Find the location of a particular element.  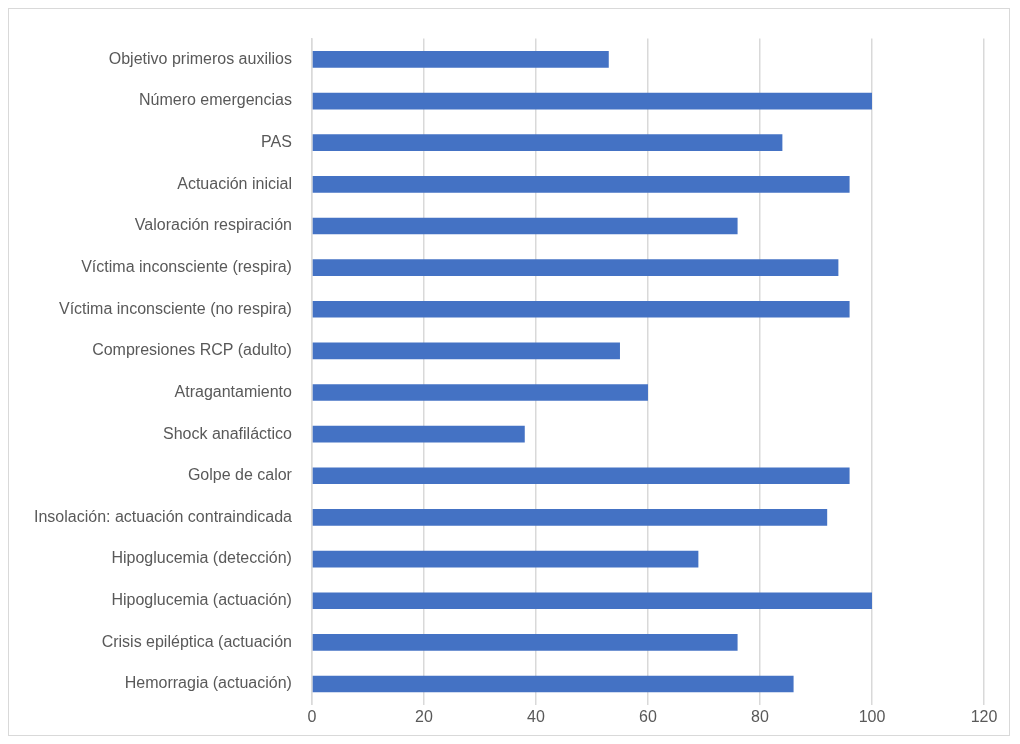

y-tick-label: Atragantamiento is located at coordinates (233, 391).